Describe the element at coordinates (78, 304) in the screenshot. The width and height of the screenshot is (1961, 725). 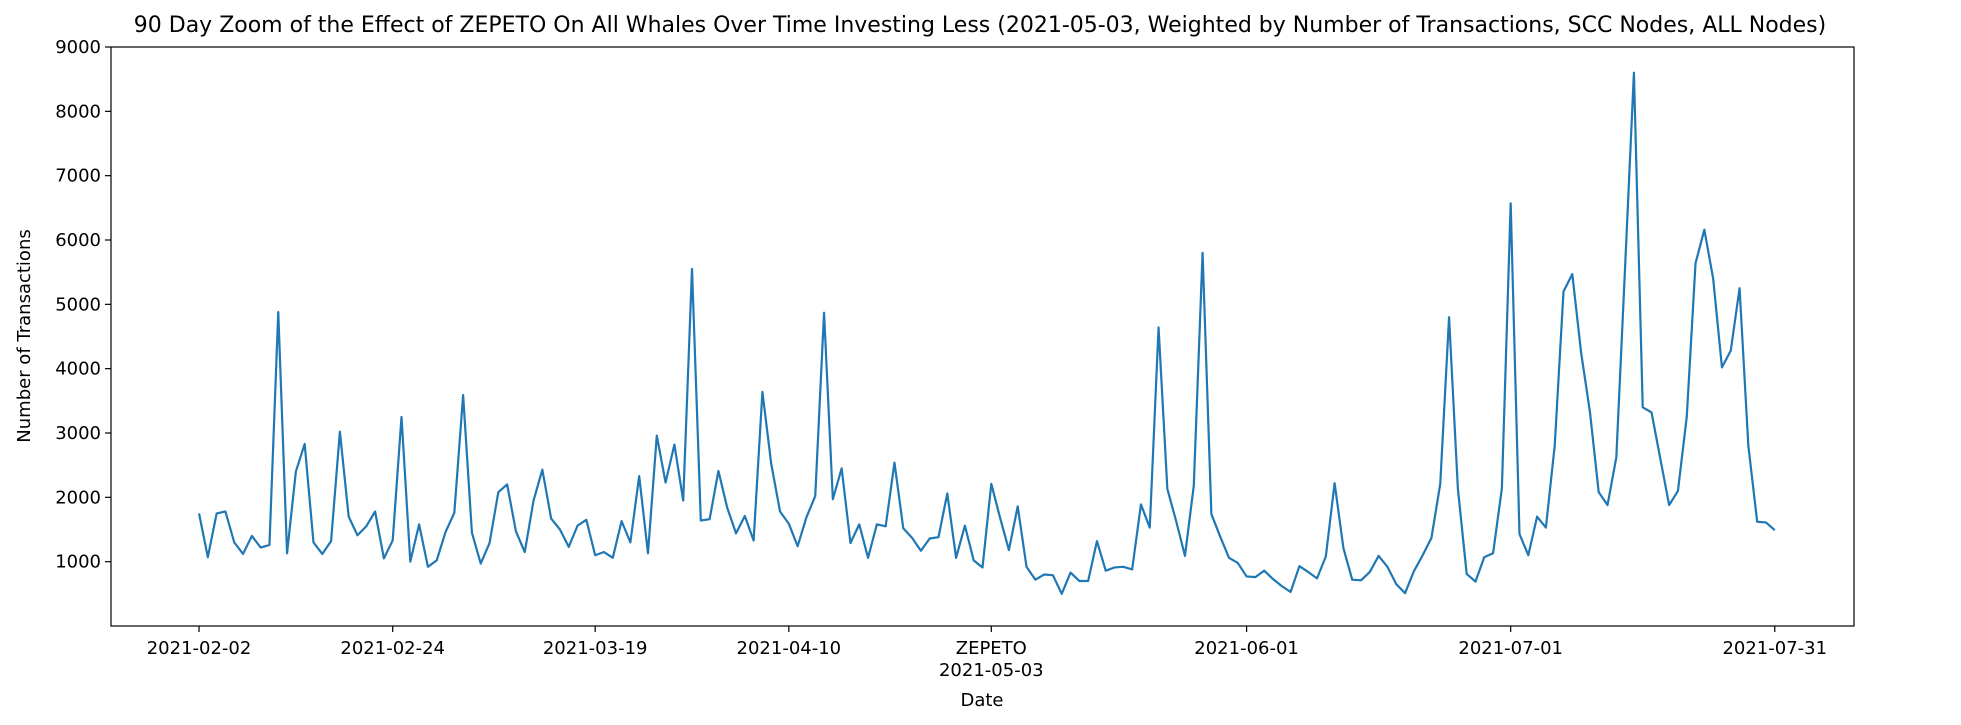
I see `y-tick-label: 5000` at that location.